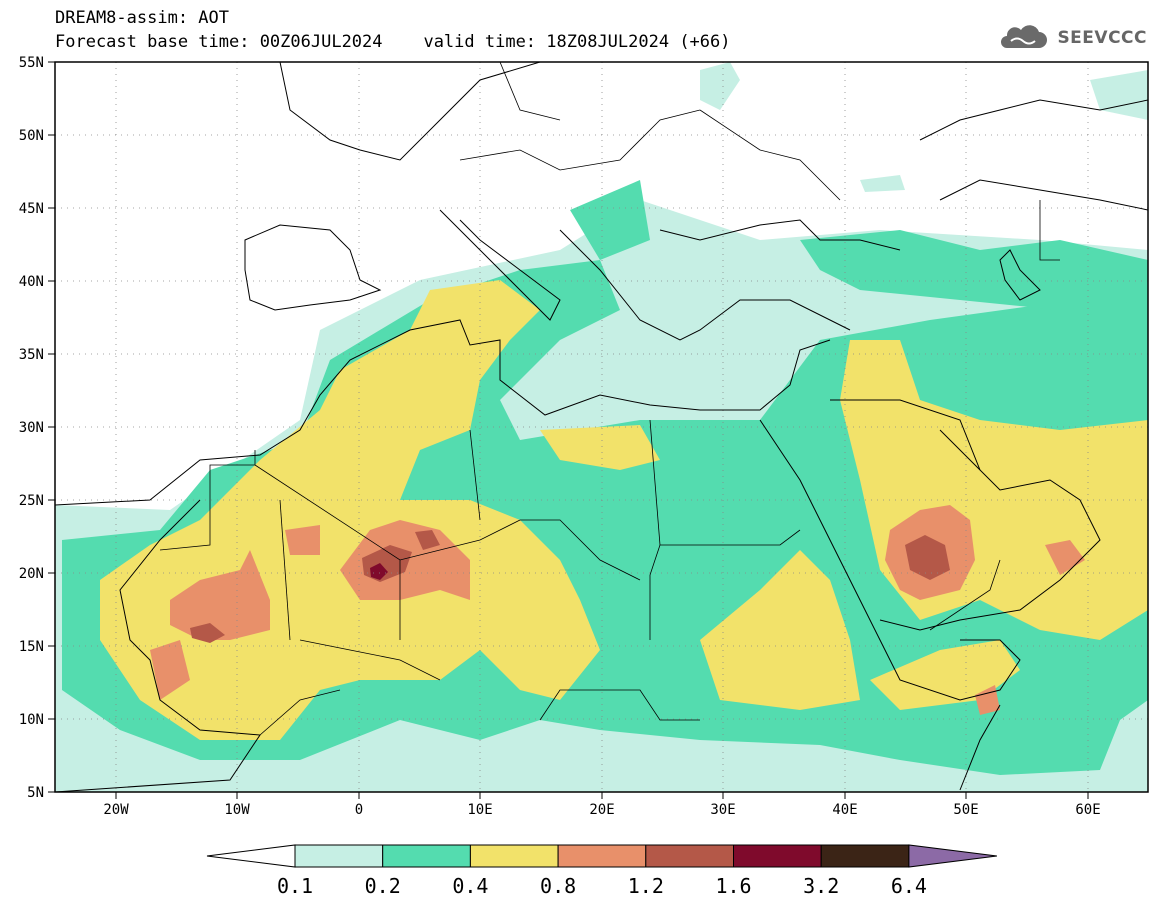  I want to click on lat-label: 55N, so click(31, 63).